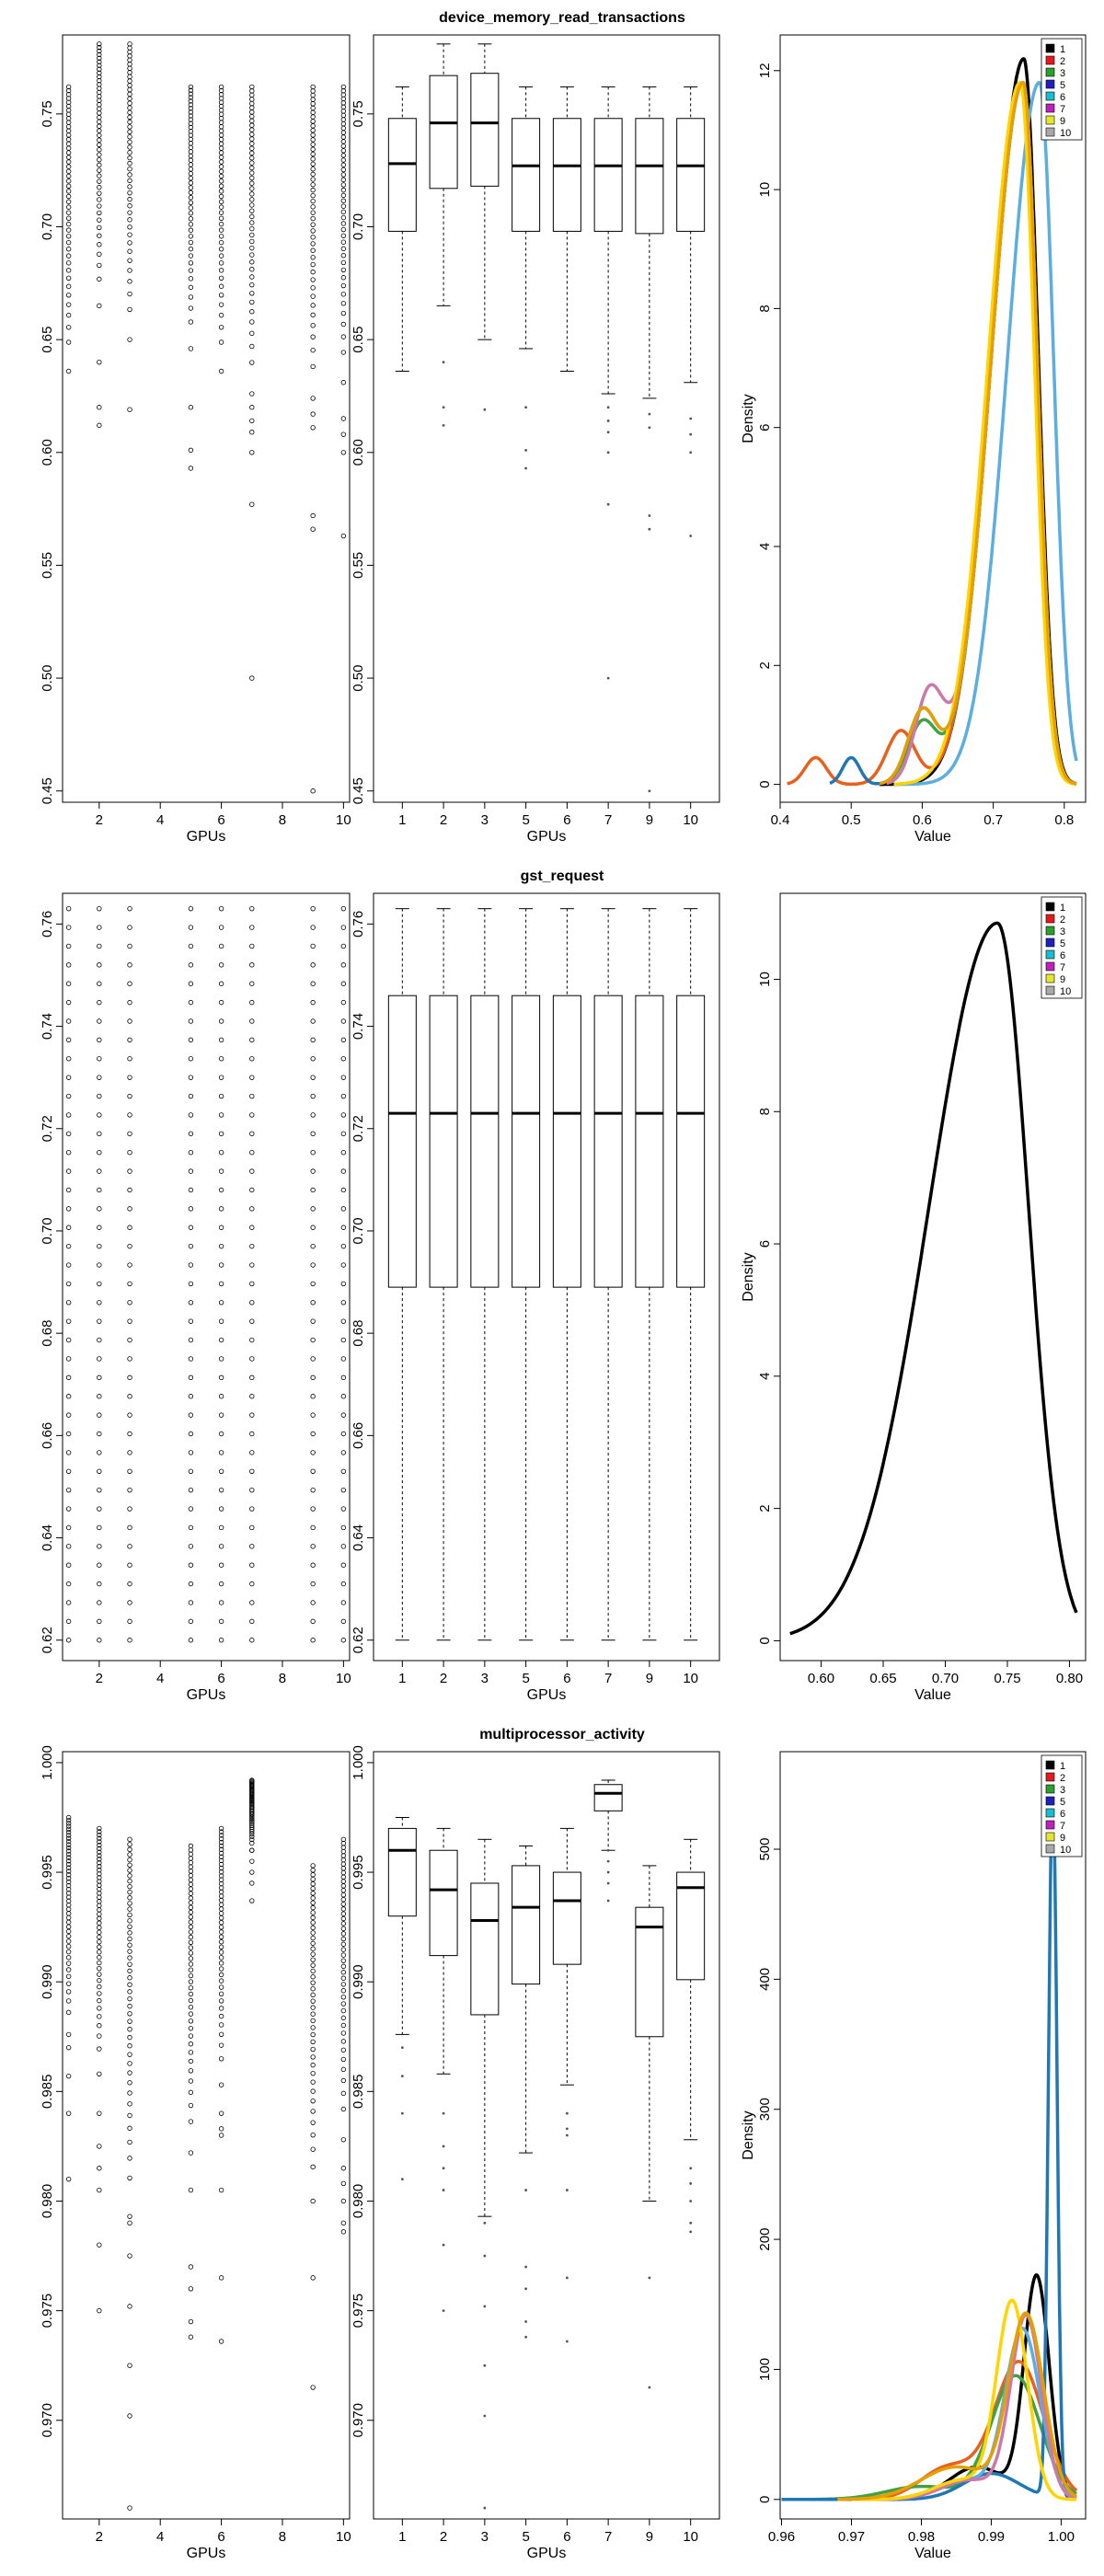 Image resolution: width=1104 pixels, height=2576 pixels. I want to click on y-tick-label: 100, so click(765, 2369).